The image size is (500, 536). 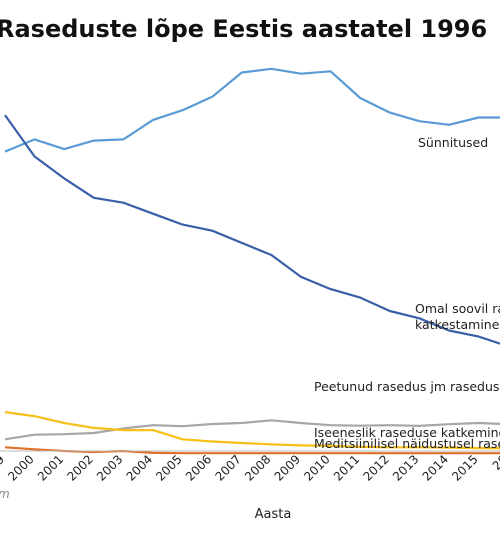 What do you see at coordinates (407, 443) in the screenshot?
I see `series-label-4-0: Meditsiinilisel näidustusel raseduse` at bounding box center [407, 443].